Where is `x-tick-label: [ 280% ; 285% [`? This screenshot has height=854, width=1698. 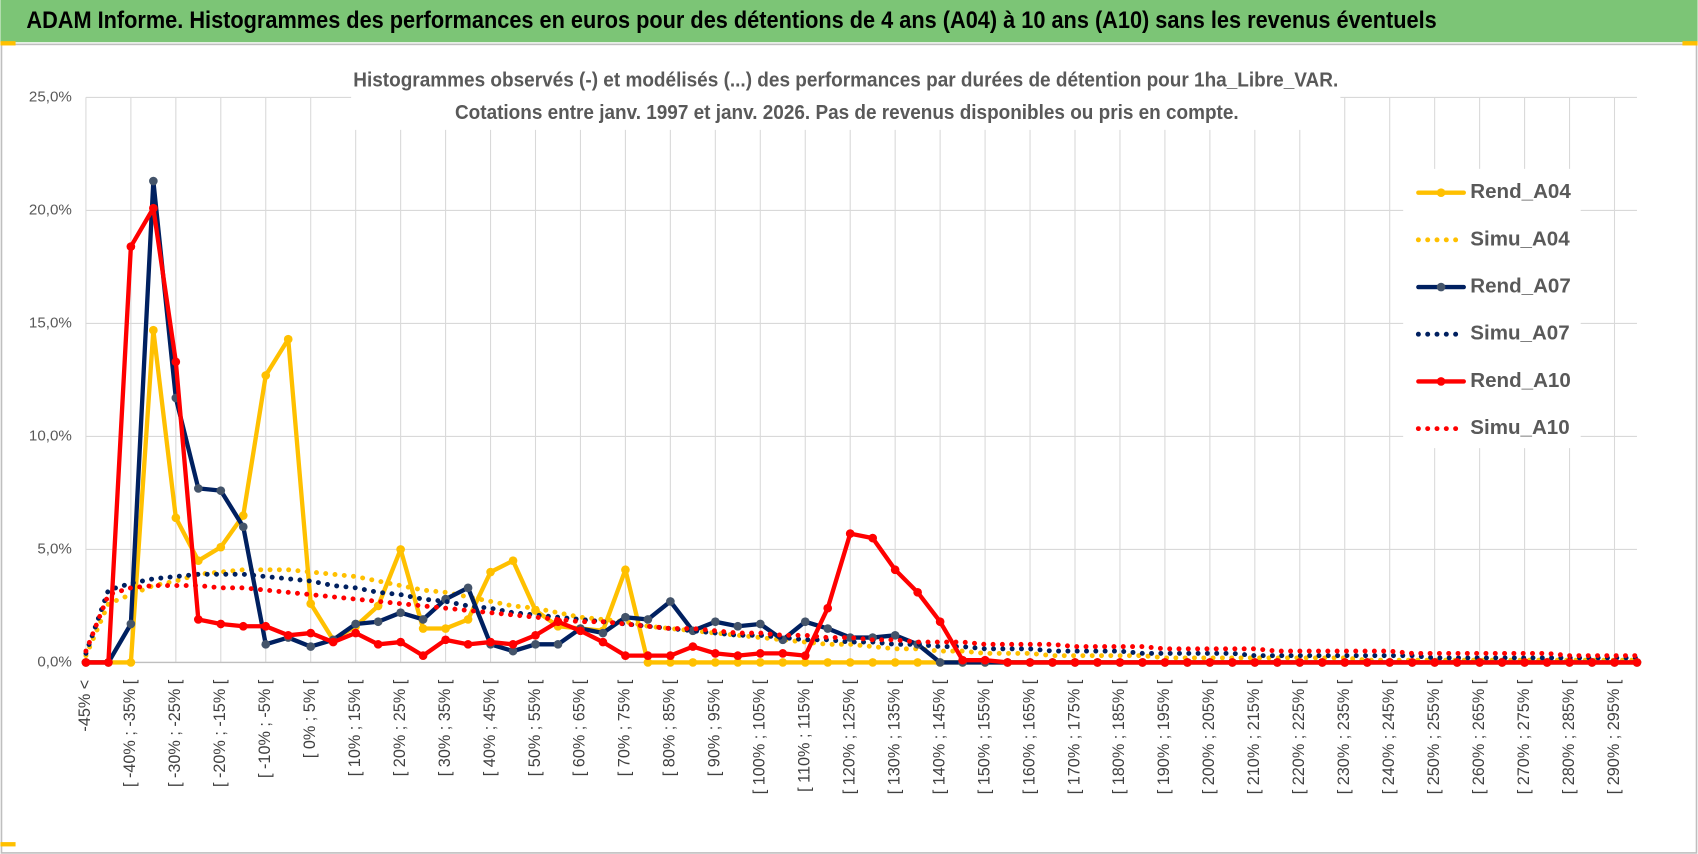 x-tick-label: [ 280% ; 285% [ is located at coordinates (1569, 736).